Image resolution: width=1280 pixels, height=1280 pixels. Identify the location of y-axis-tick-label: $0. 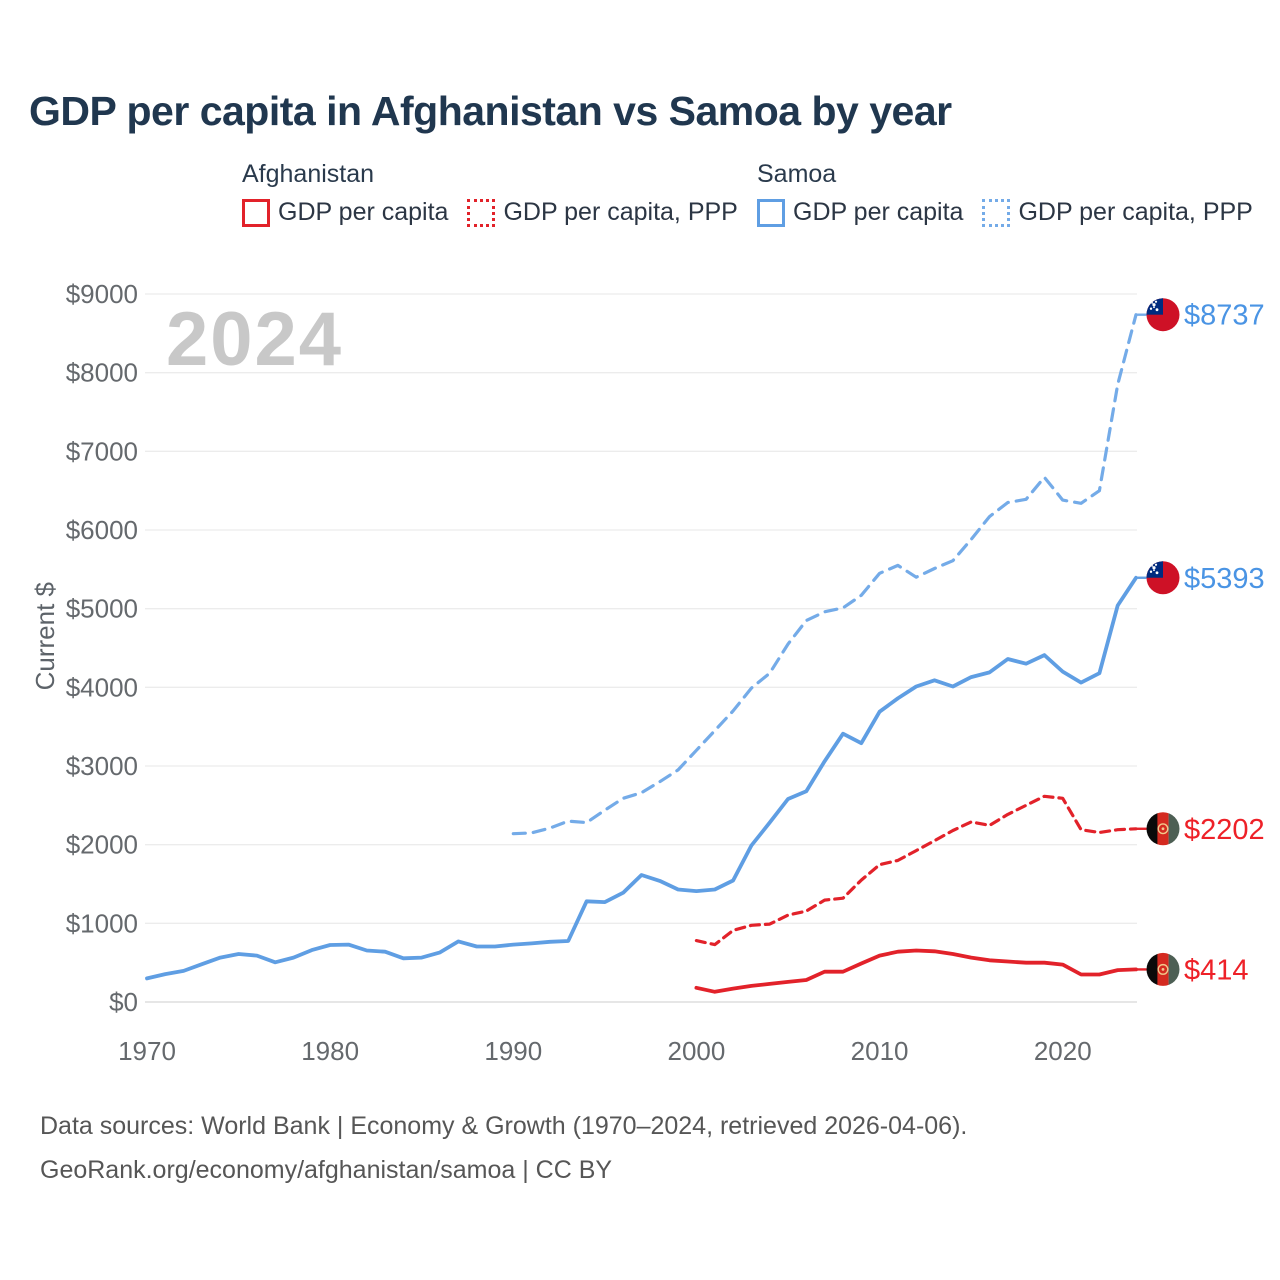
(123, 1002).